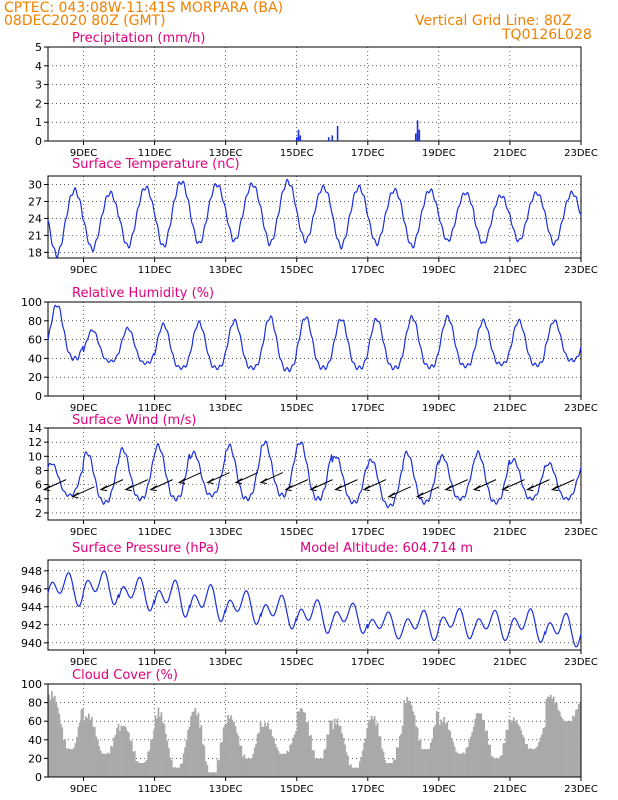  What do you see at coordinates (417, 130) in the screenshot?
I see `precip-bar` at bounding box center [417, 130].